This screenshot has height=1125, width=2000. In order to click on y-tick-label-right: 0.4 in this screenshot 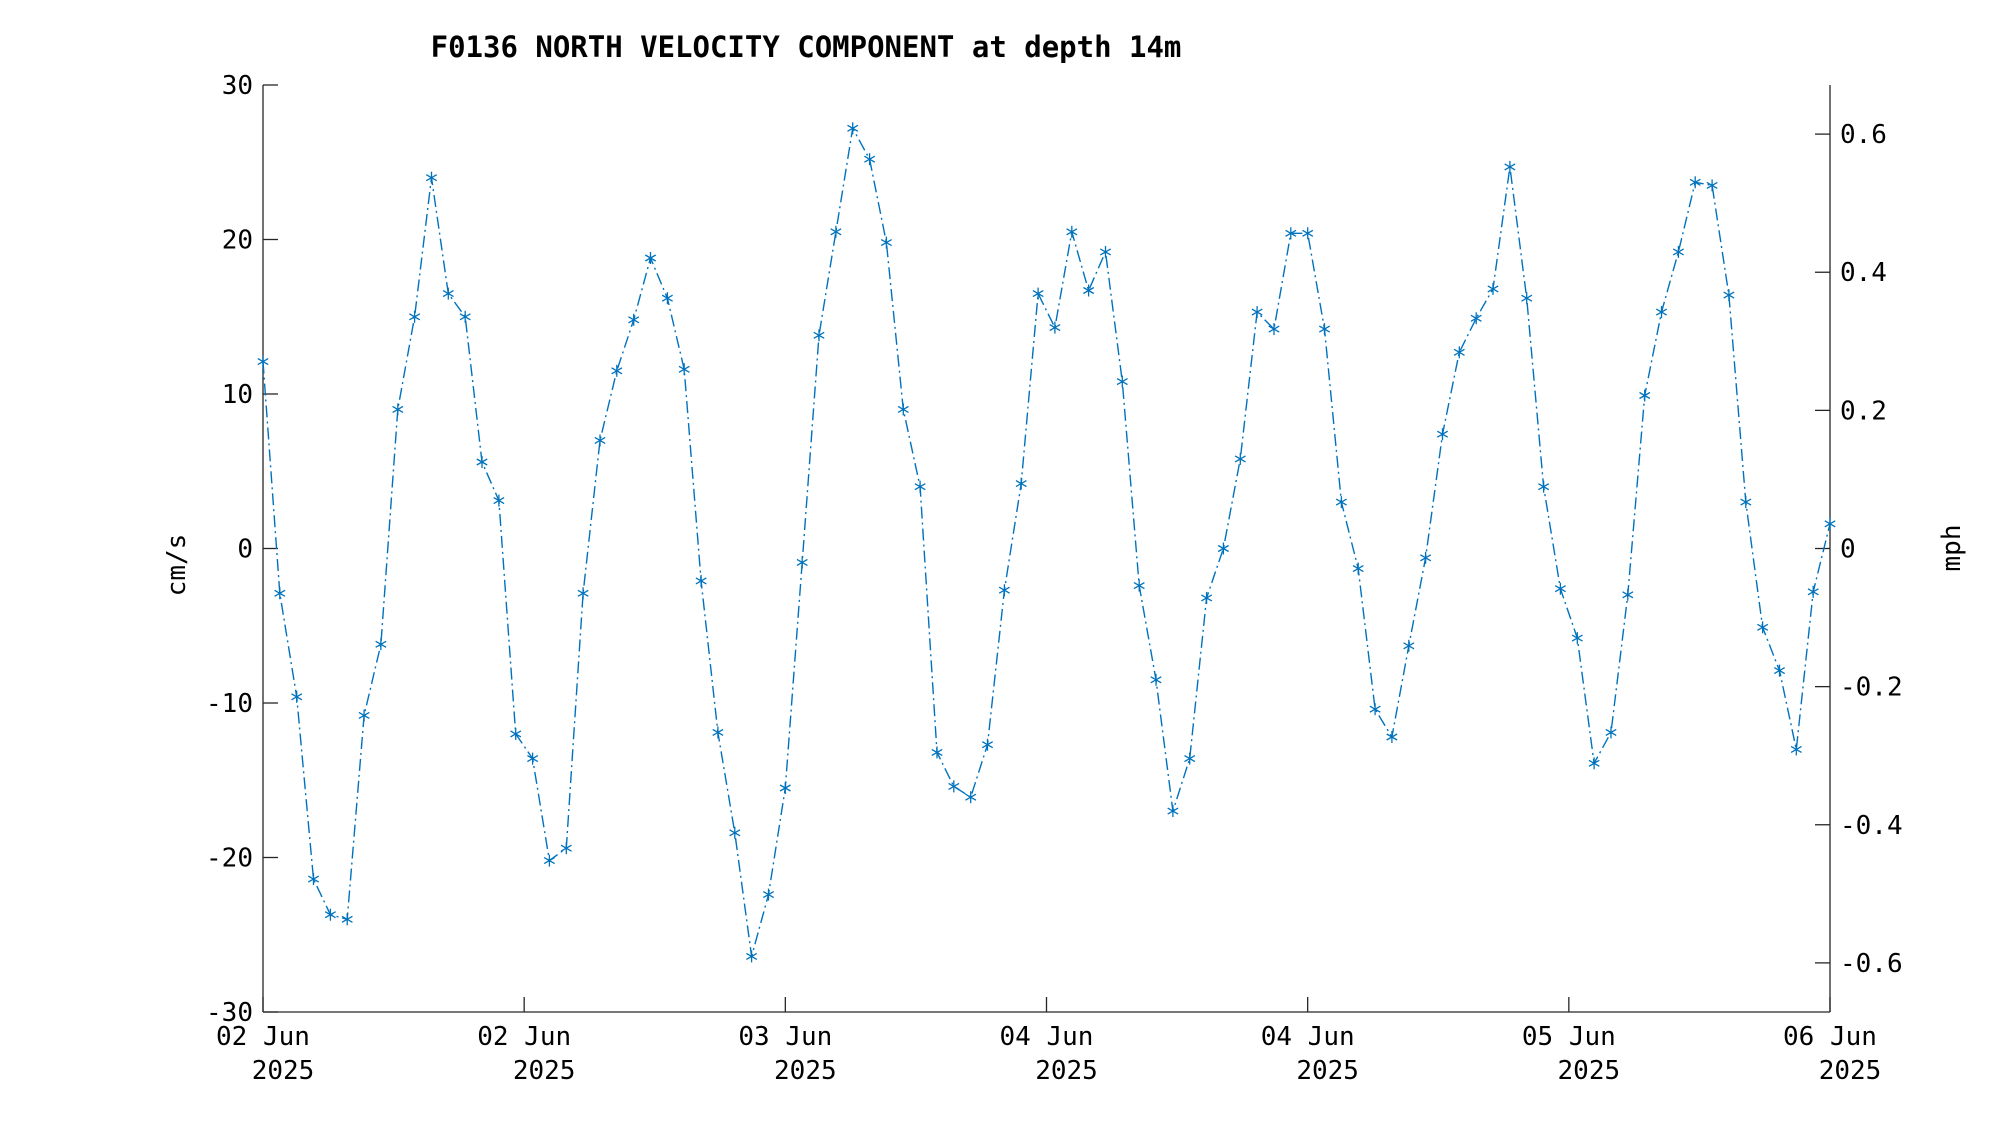, I will do `click(1863, 273)`.